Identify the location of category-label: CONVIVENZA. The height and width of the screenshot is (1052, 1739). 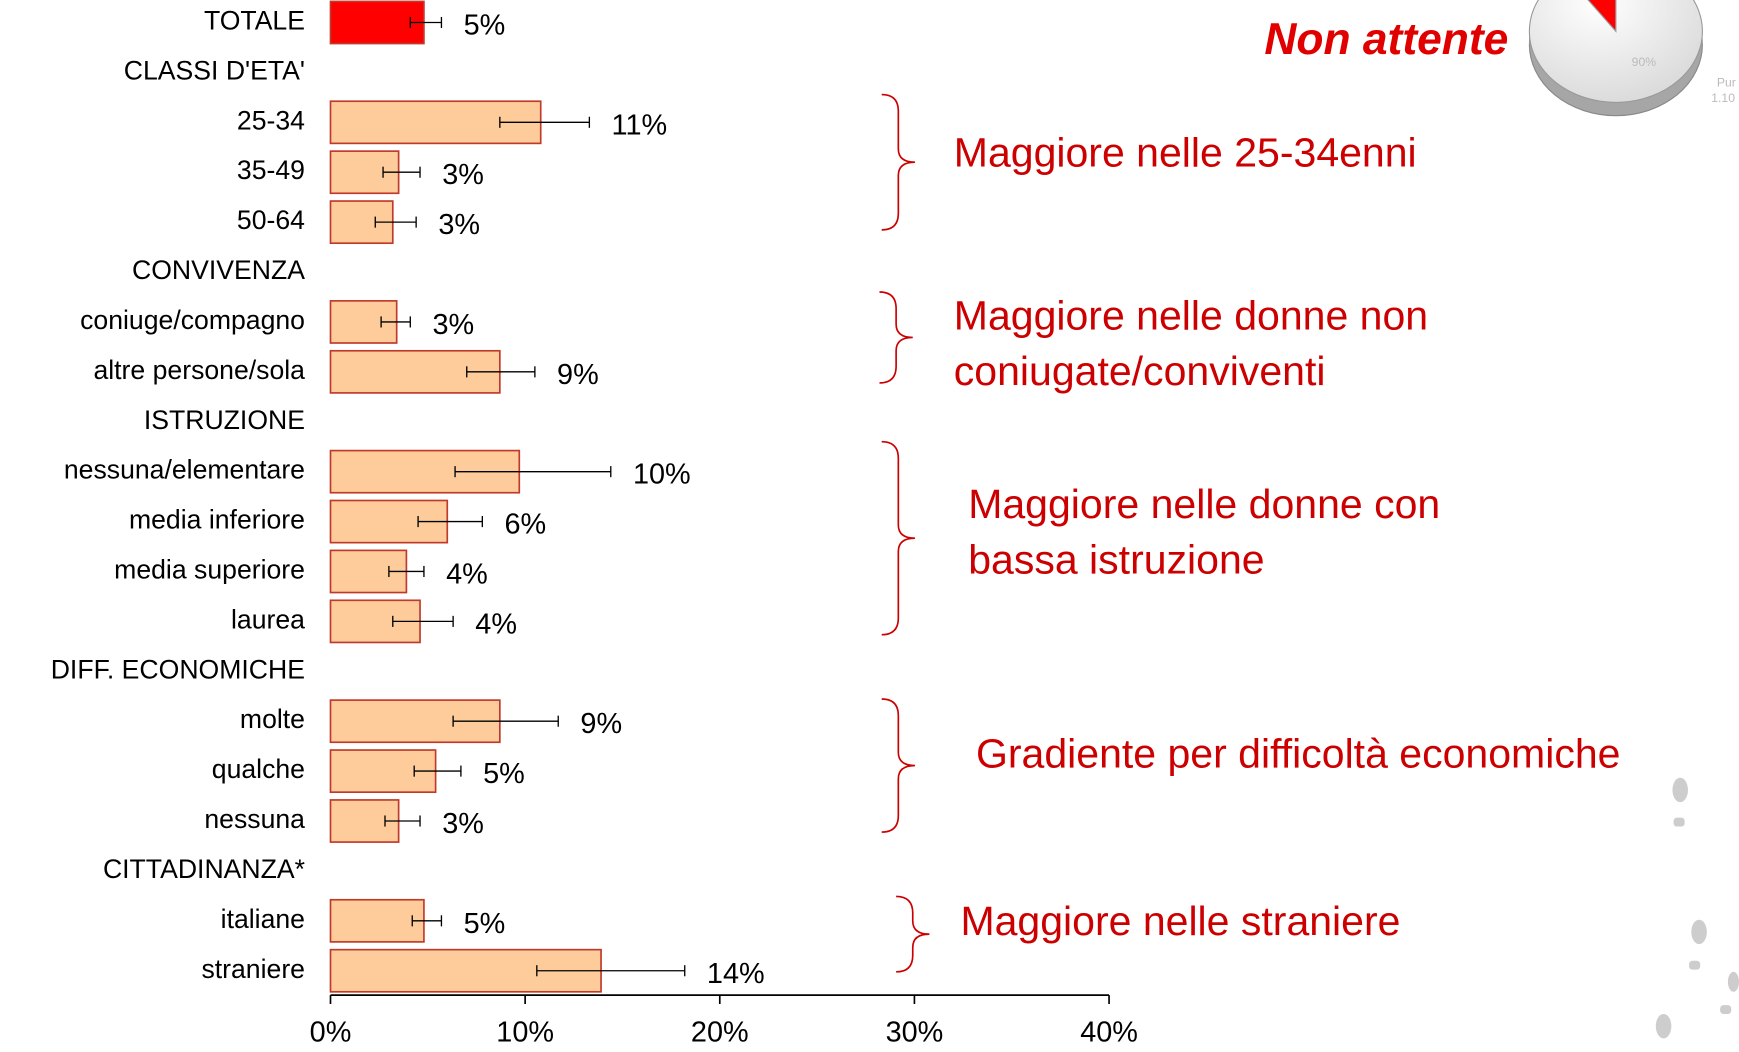
(218, 270).